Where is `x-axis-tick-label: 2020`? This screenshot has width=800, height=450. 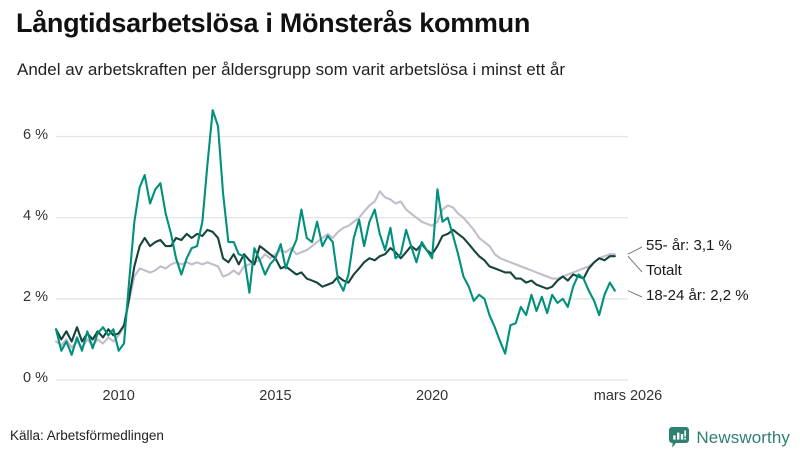 x-axis-tick-label: 2020 is located at coordinates (432, 396).